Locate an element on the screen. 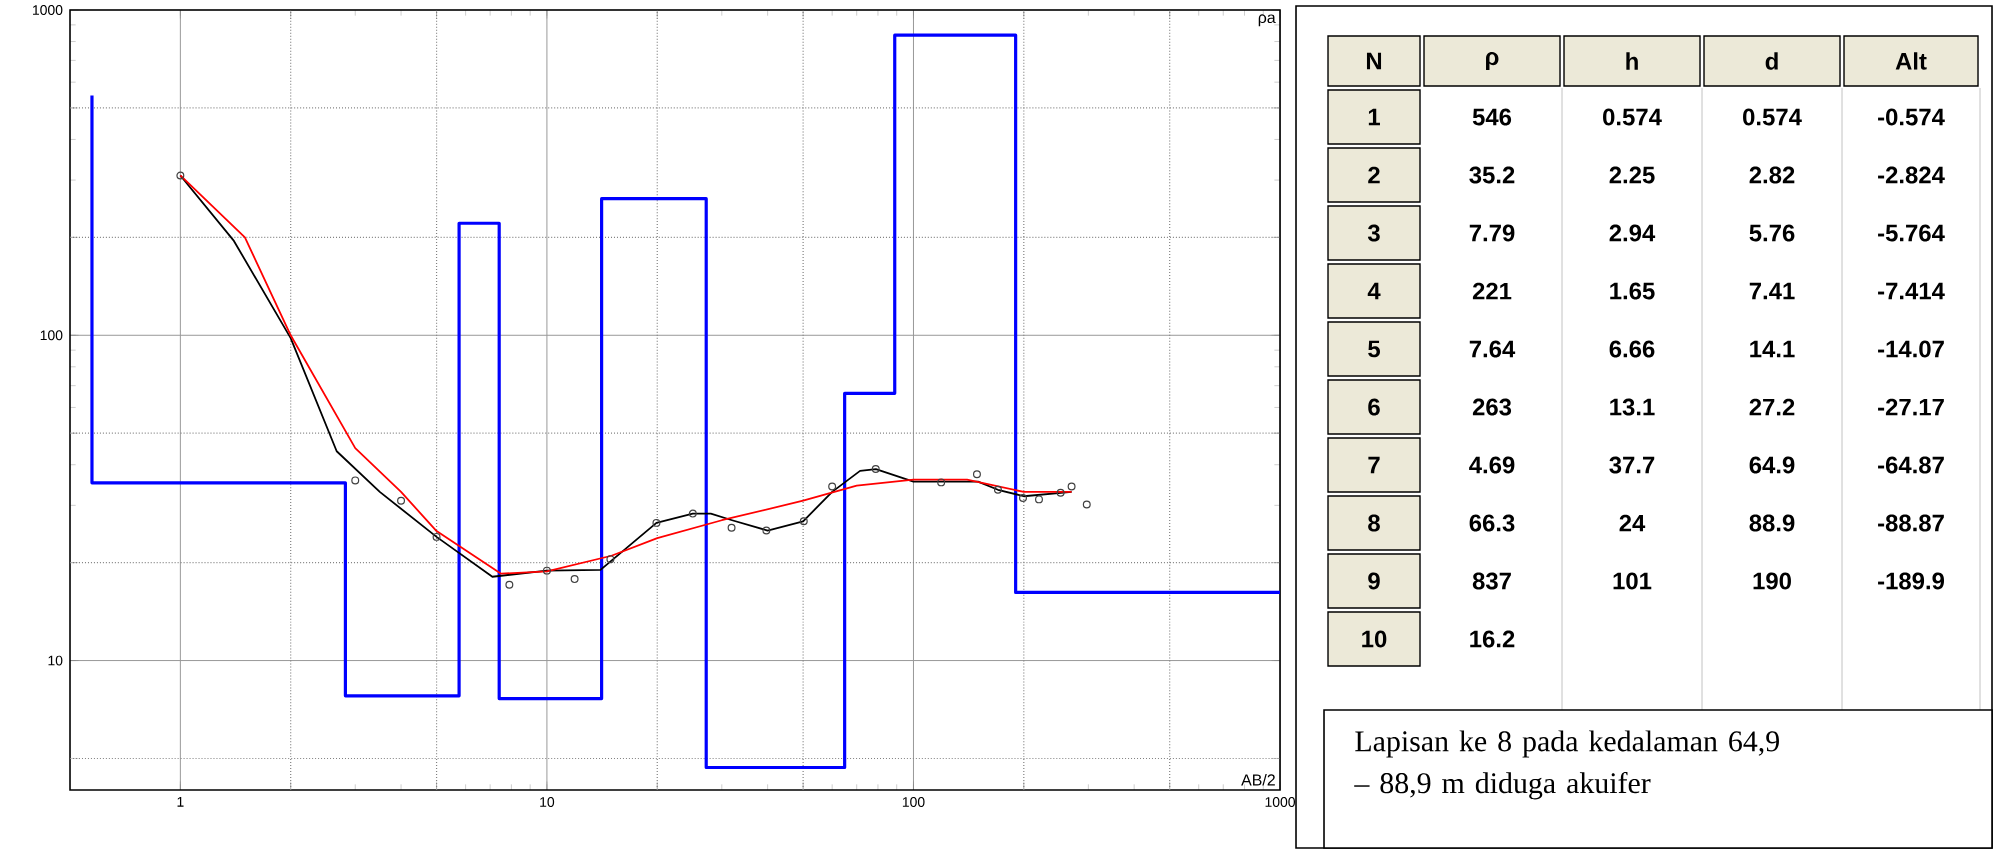 The image size is (1994, 850). data-label: 837 is located at coordinates (1491, 581).